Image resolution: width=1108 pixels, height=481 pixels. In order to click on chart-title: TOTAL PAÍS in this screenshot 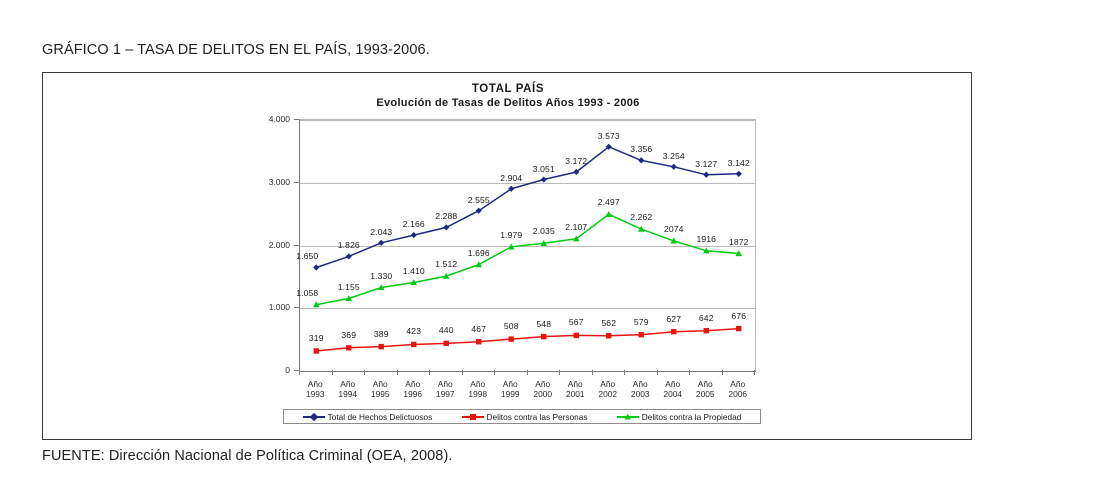, I will do `click(508, 89)`.